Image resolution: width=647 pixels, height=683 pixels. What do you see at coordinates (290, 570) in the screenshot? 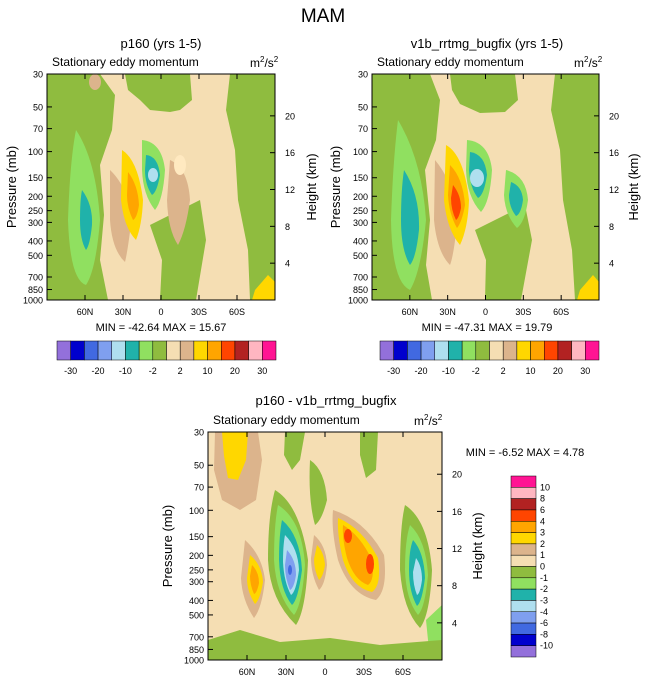
I see `panel-3-core-west` at bounding box center [290, 570].